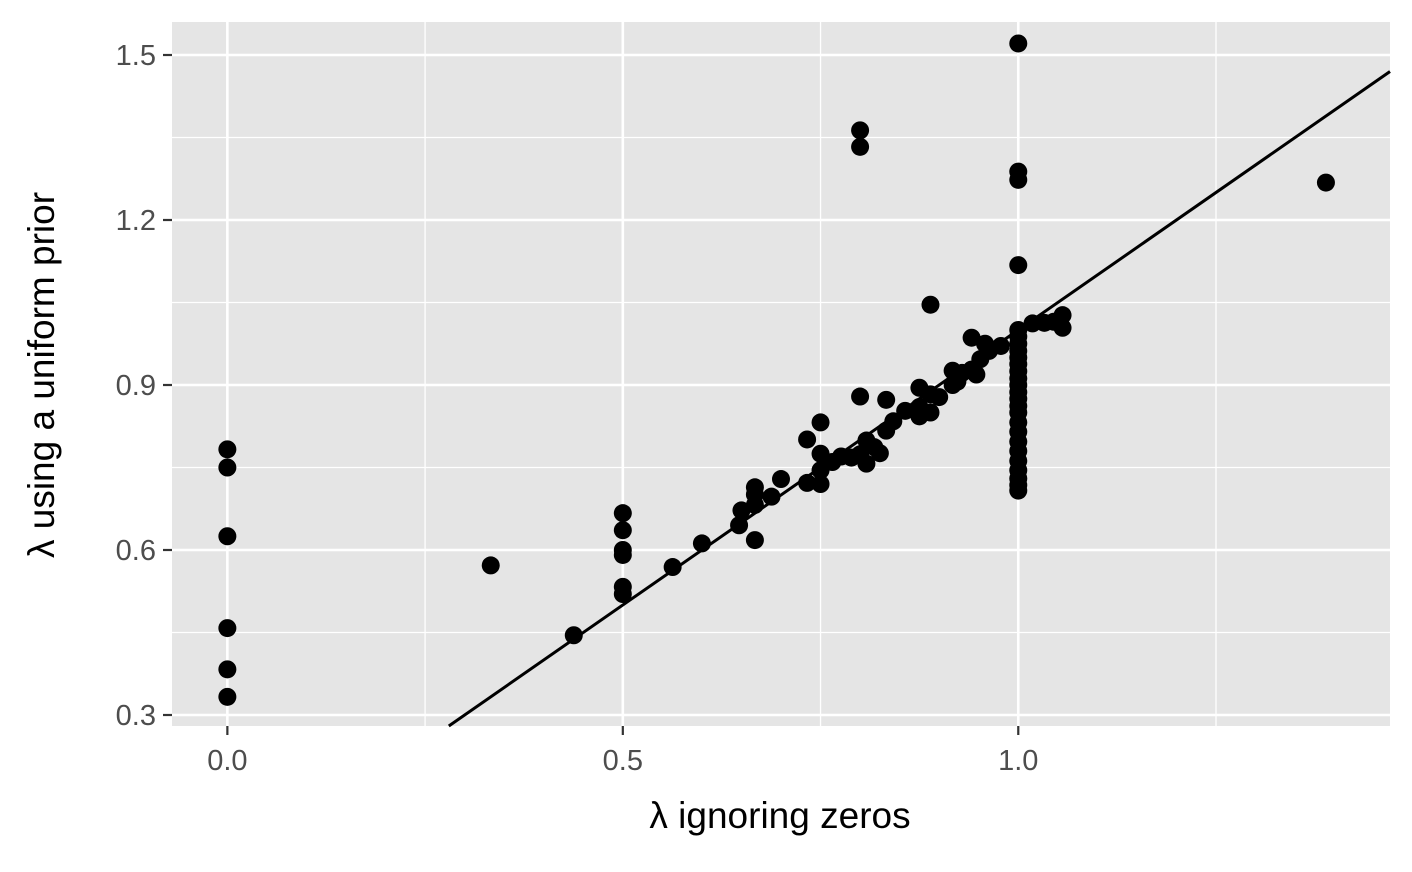 Image resolution: width=1412 pixels, height=872 pixels. I want to click on y-tick-label: 0.3, so click(136, 716).